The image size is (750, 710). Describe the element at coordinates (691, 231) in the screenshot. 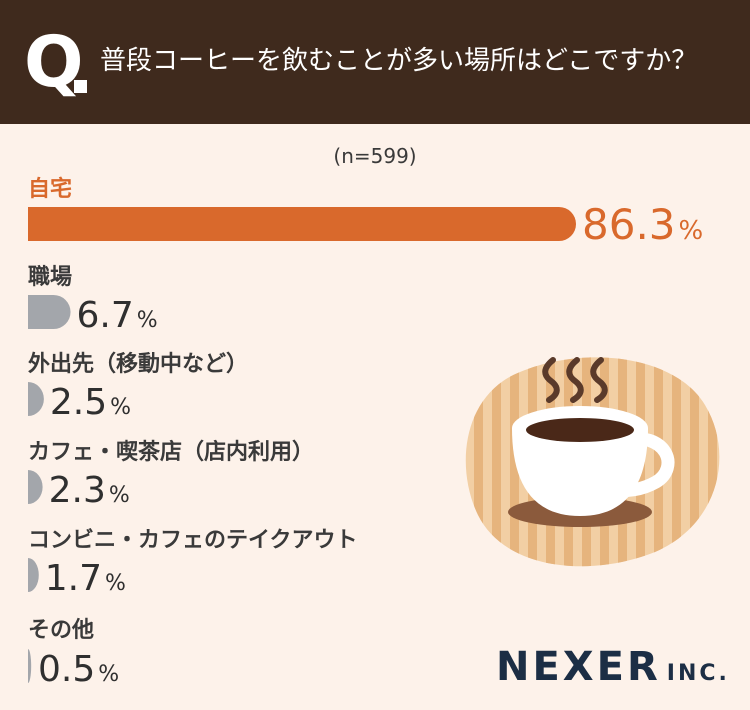

I see `value-unit-0: %` at that location.